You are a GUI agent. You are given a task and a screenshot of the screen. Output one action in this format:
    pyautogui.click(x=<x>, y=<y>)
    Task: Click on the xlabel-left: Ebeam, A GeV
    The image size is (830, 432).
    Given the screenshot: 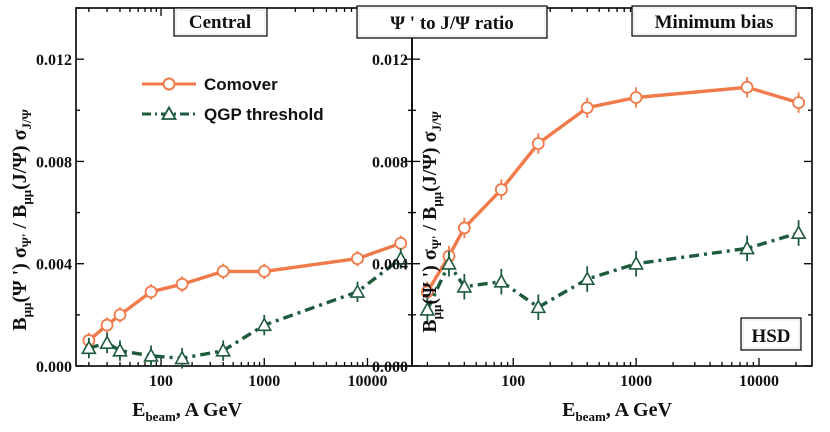 What is the action you would take?
    pyautogui.click(x=187, y=411)
    